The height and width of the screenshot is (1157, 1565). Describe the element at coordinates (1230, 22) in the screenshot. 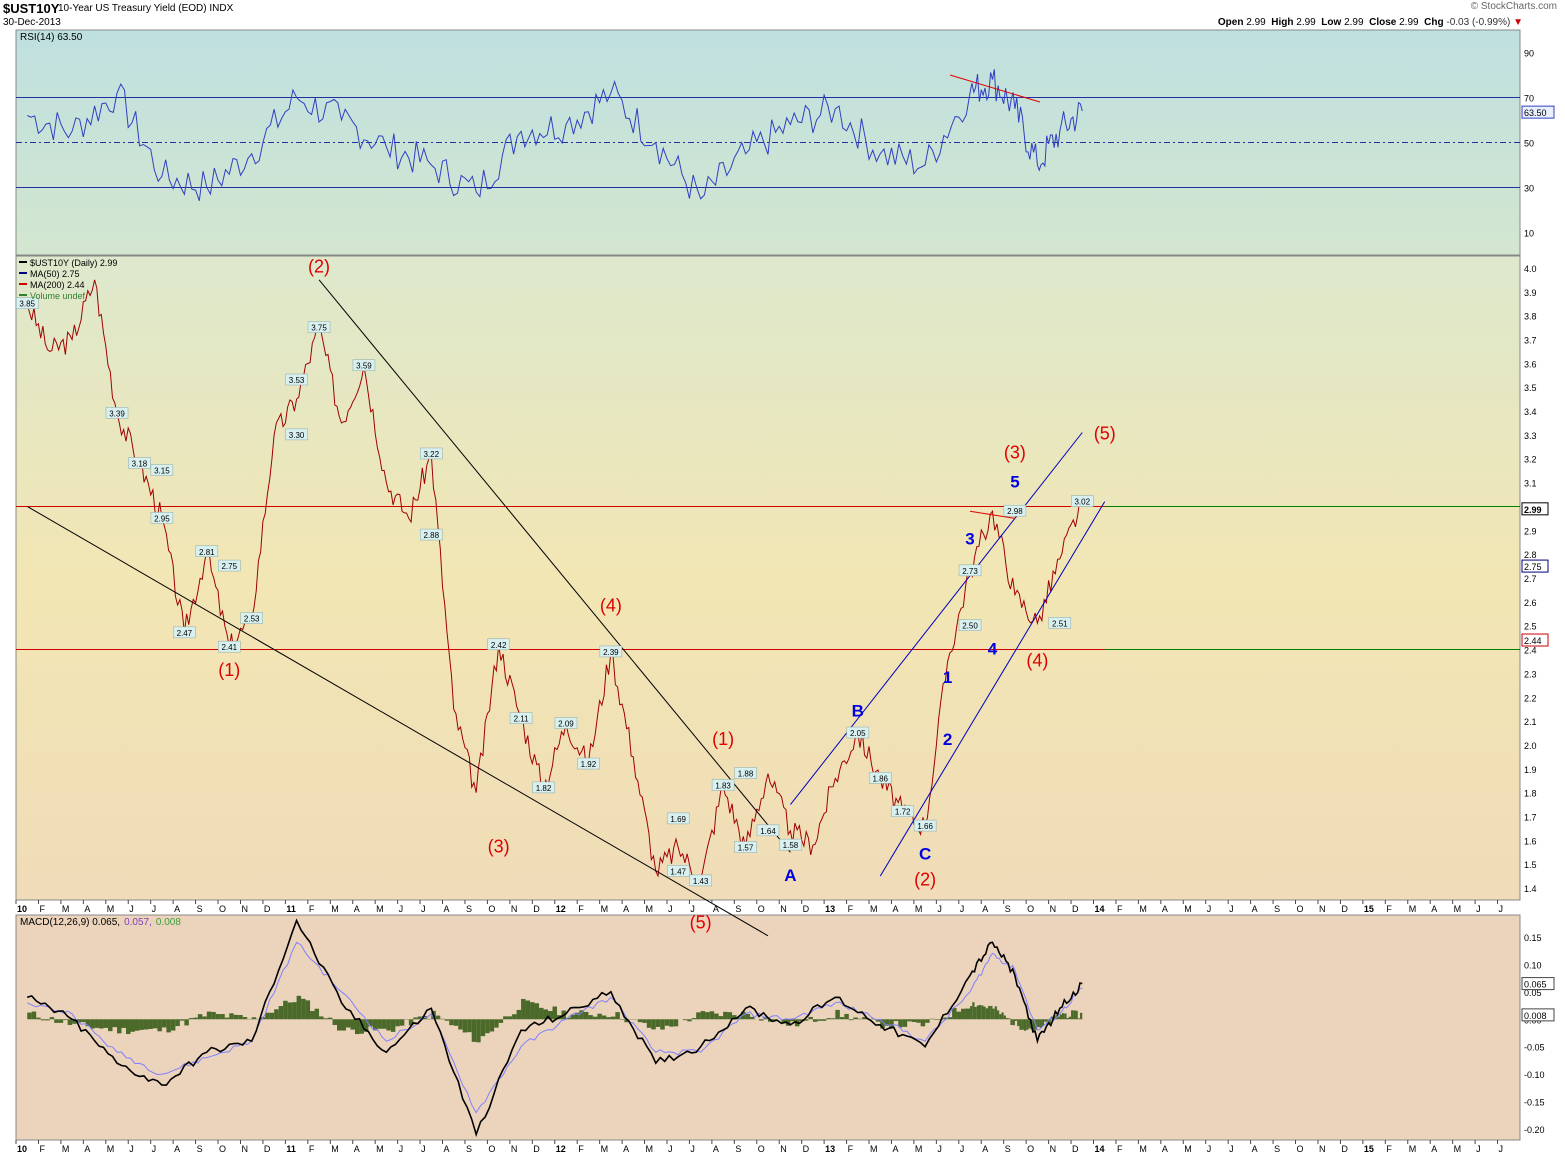

I see `open-label: Open` at that location.